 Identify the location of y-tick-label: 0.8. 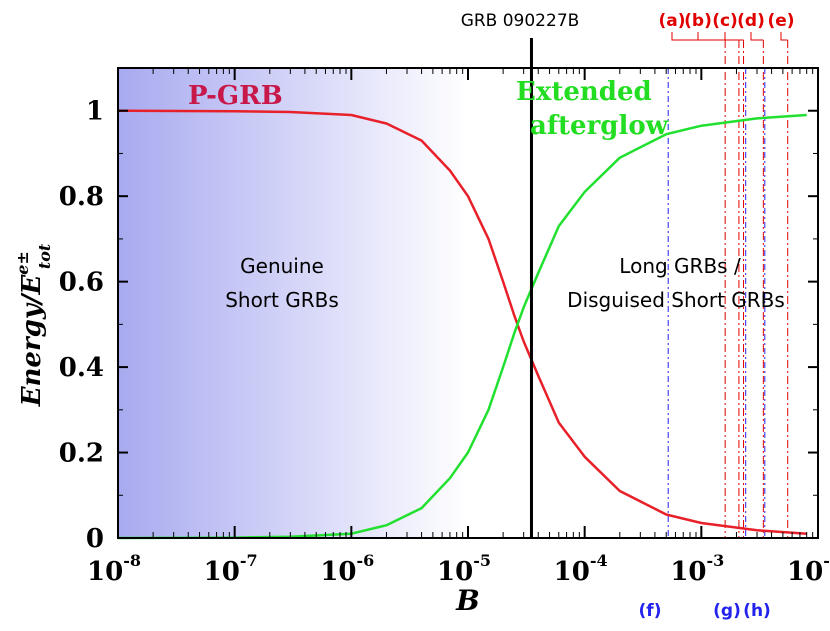
(81, 197).